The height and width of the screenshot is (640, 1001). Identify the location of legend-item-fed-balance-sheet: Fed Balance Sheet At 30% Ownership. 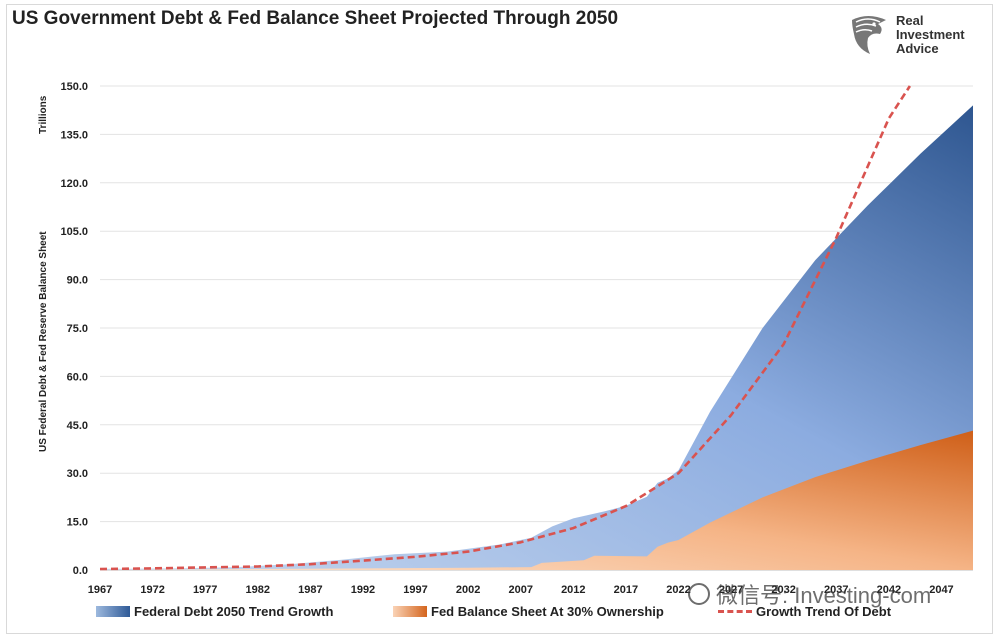
(528, 611).